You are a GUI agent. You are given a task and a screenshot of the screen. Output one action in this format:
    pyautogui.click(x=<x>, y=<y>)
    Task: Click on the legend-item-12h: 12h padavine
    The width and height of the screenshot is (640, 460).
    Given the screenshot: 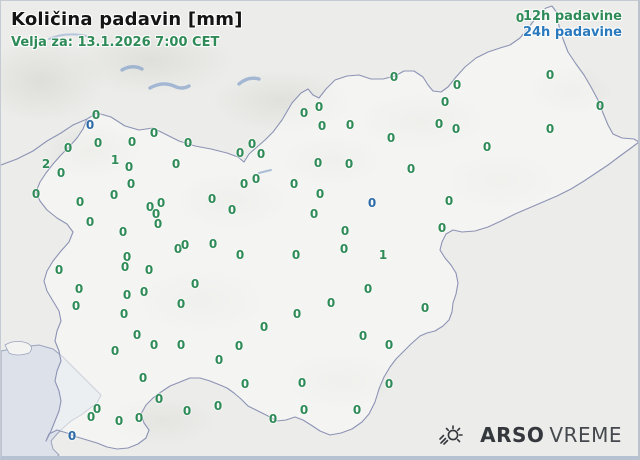 What is the action you would take?
    pyautogui.click(x=572, y=16)
    